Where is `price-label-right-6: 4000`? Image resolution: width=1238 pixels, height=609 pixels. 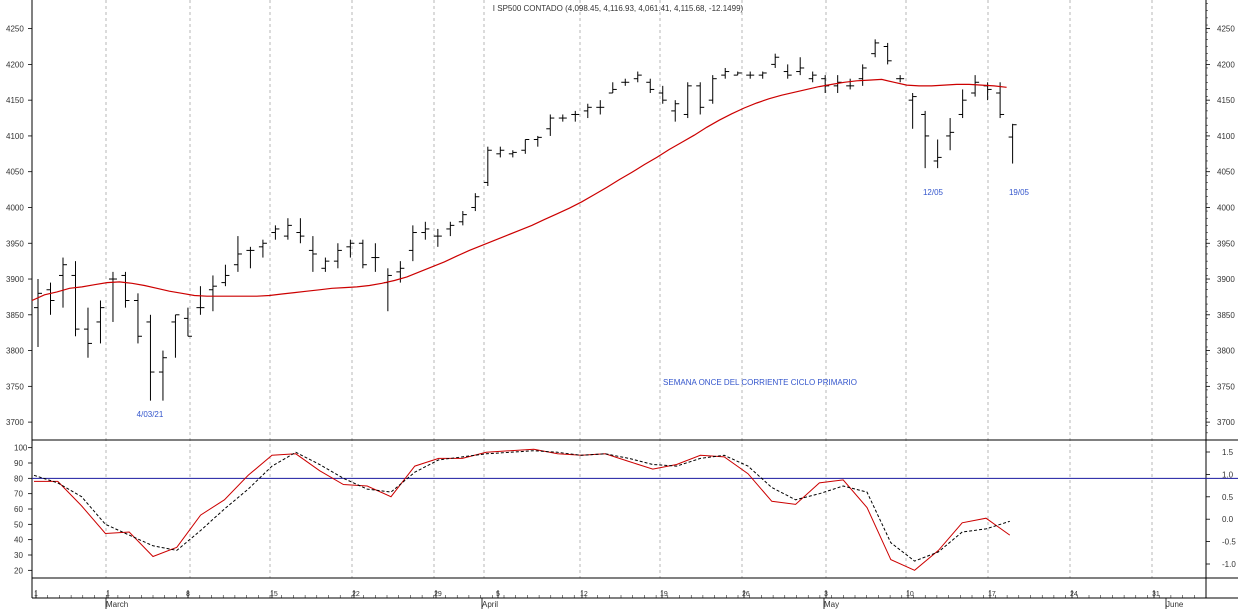 price-label-right-6: 4000 is located at coordinates (1226, 207).